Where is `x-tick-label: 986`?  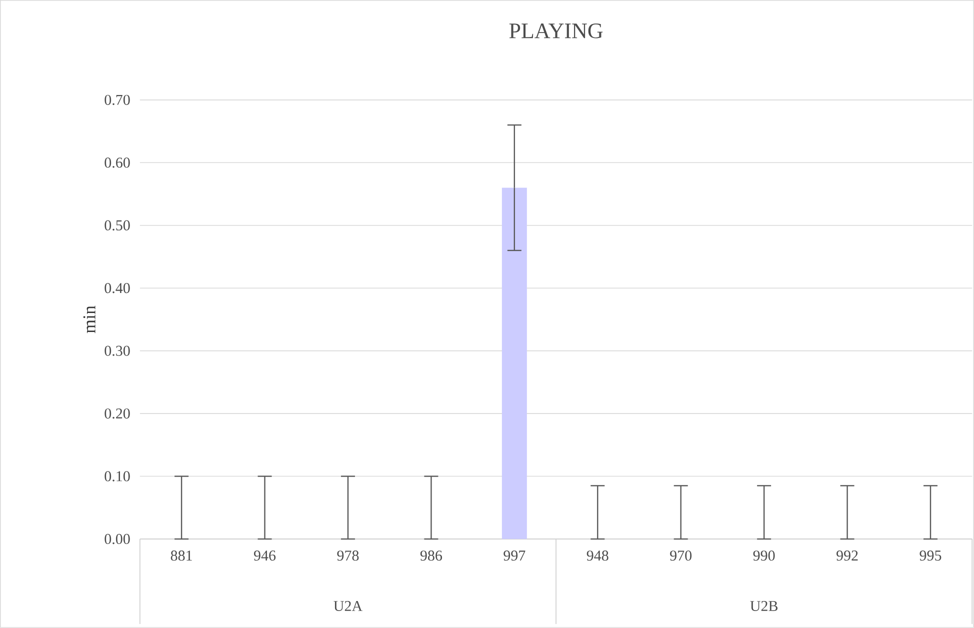 x-tick-label: 986 is located at coordinates (431, 555).